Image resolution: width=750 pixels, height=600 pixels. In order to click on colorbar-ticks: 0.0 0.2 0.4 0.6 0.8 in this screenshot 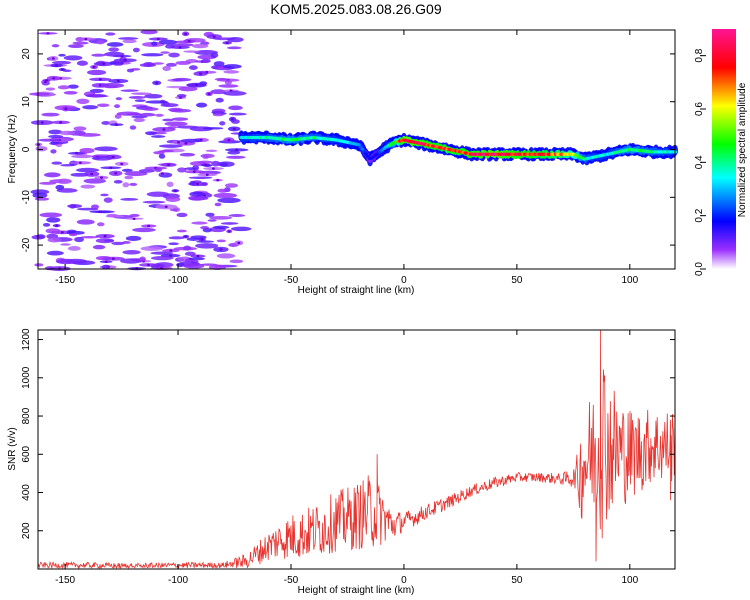, I will do `click(700, 162)`.